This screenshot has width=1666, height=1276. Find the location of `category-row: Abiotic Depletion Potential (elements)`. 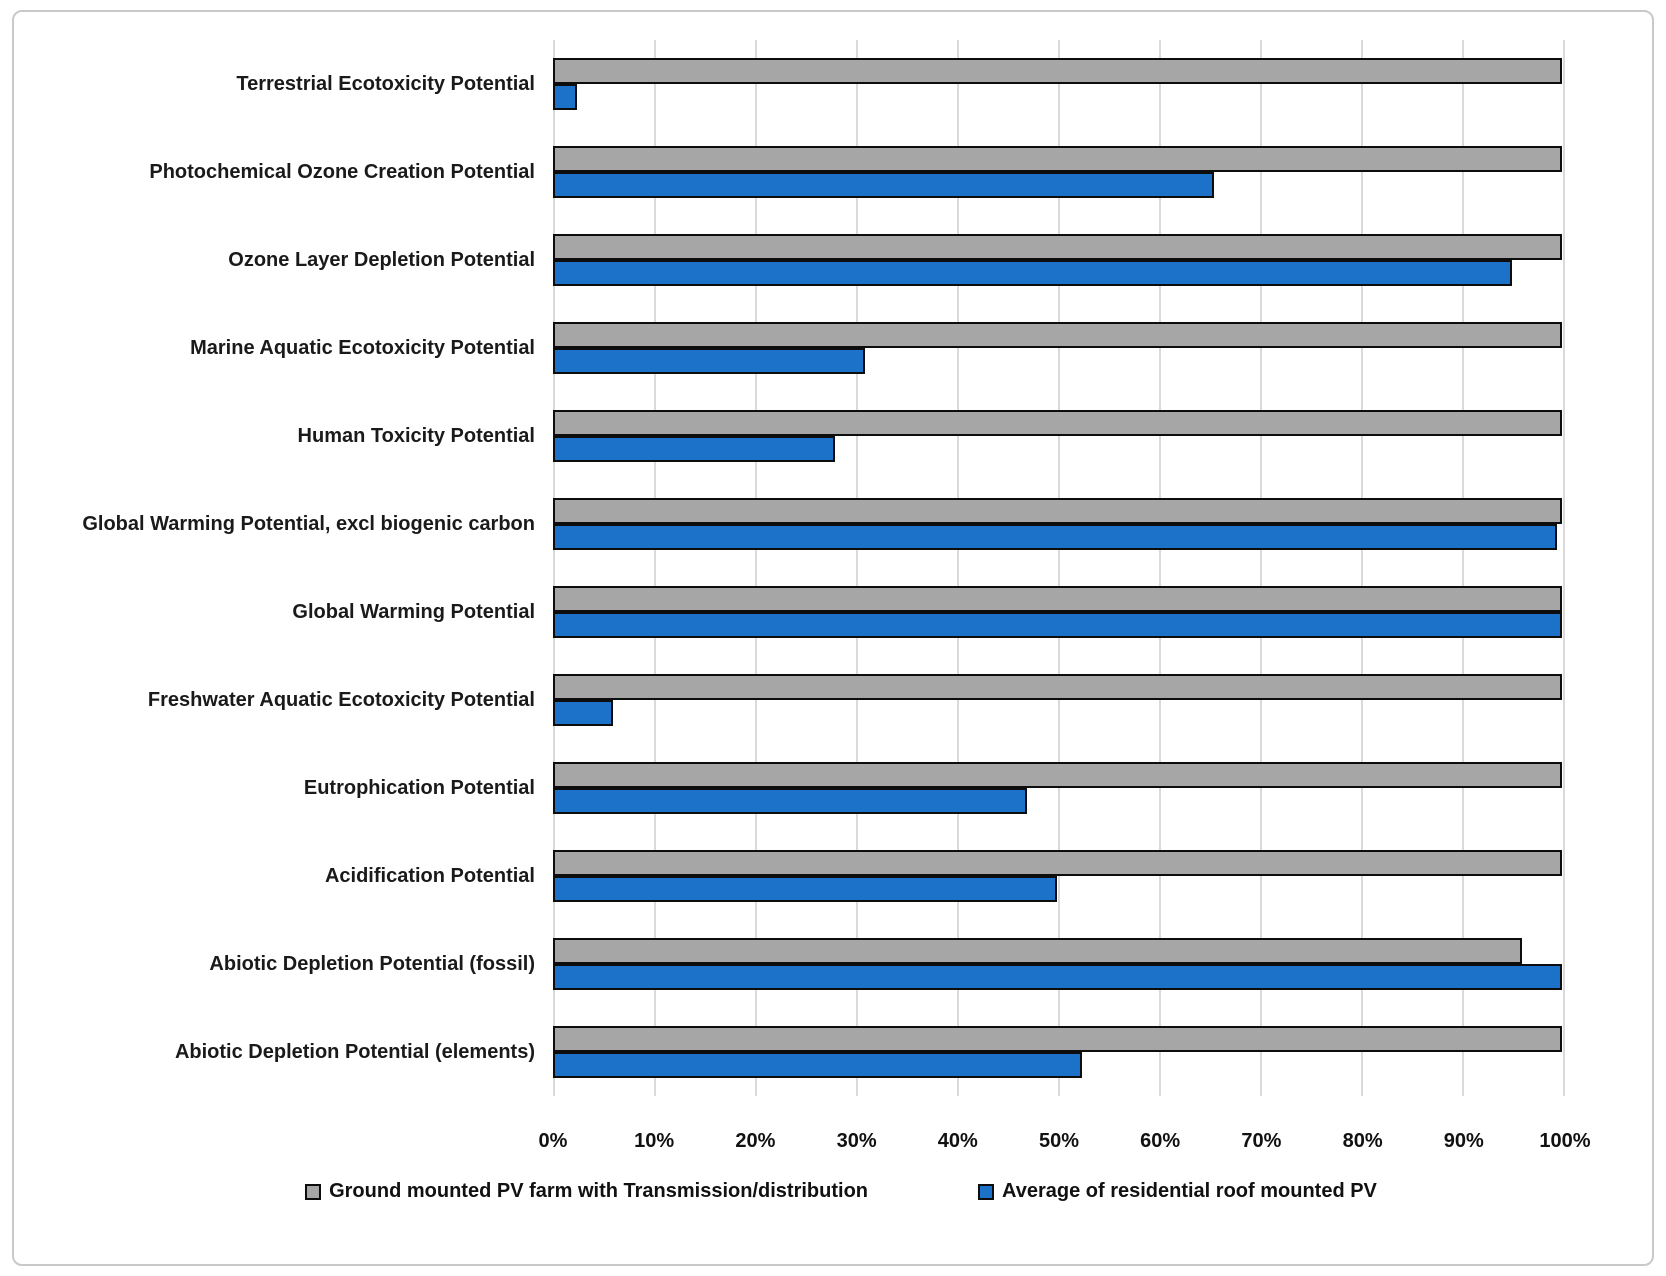

category-row: Abiotic Depletion Potential (elements) is located at coordinates (841, 1052).